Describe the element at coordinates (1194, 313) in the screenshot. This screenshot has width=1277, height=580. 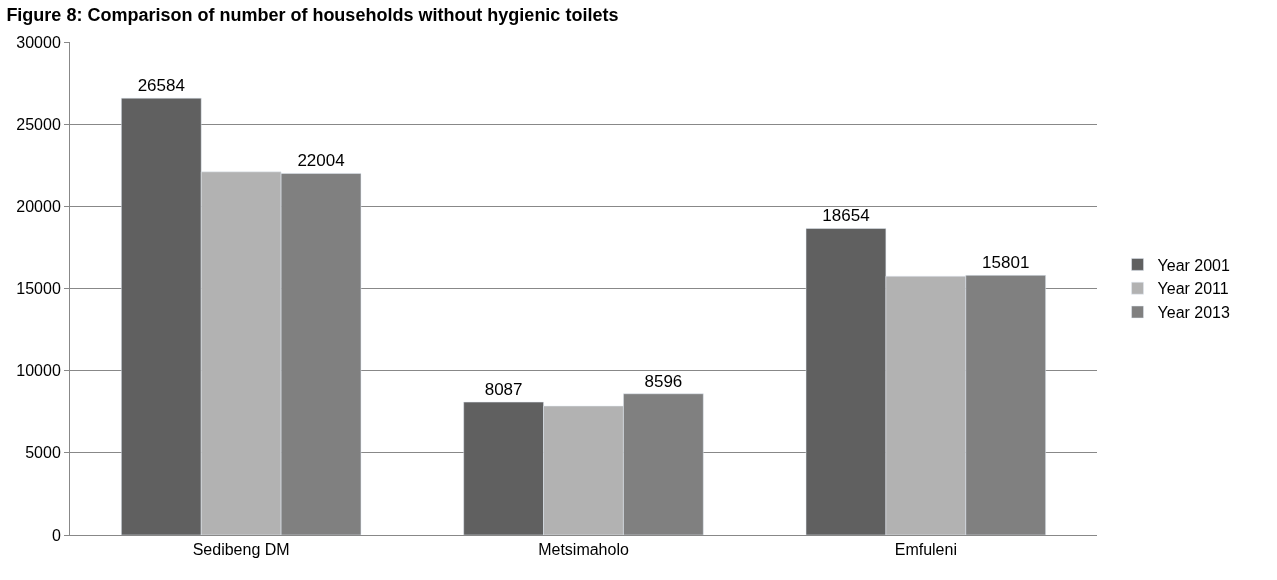
I see `legend-label: Year 2013` at that location.